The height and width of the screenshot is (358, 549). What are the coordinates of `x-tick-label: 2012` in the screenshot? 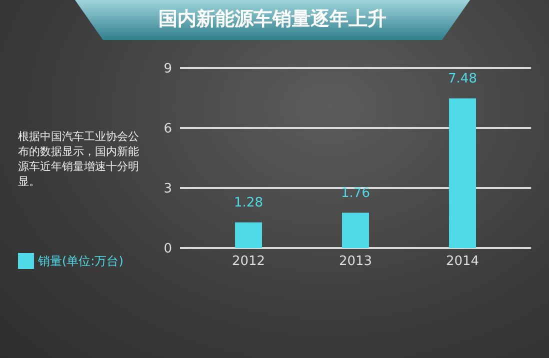 It's located at (249, 262).